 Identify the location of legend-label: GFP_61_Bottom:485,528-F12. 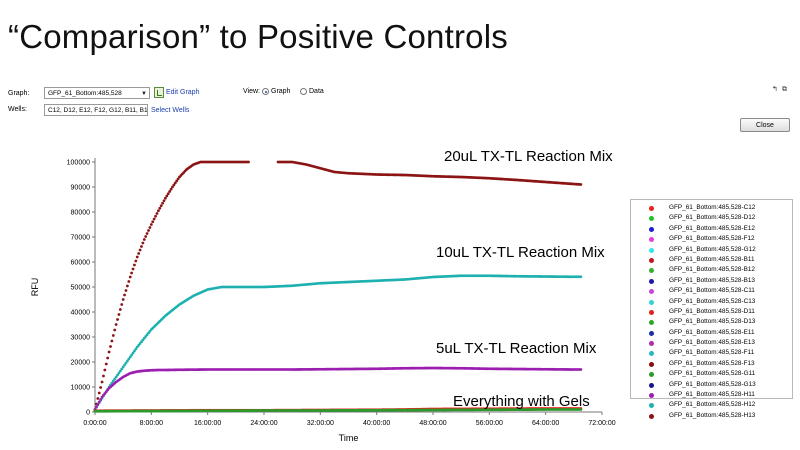
(712, 239).